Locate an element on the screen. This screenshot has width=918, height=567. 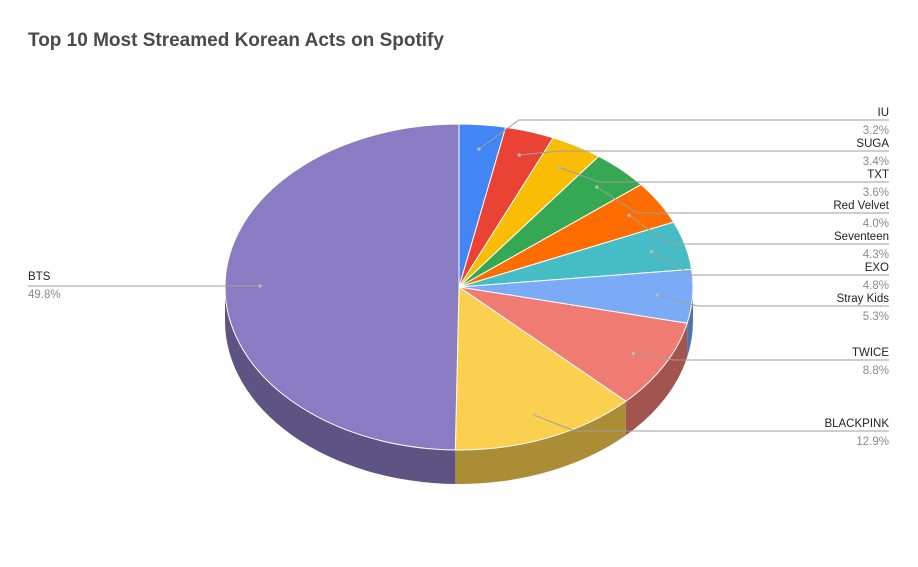
leader-line-suga is located at coordinates (704, 153).